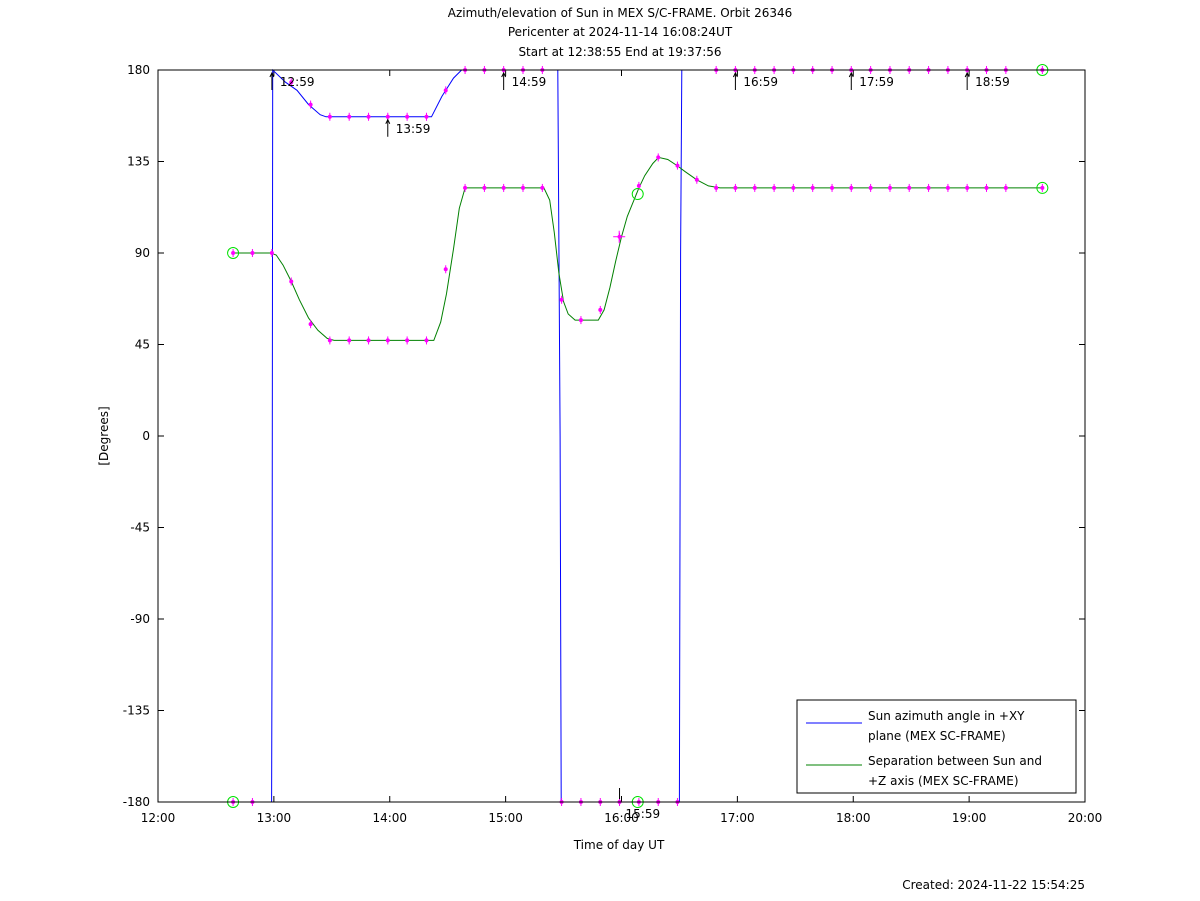 The height and width of the screenshot is (901, 1200). I want to click on x-tick-label: 18:00, so click(853, 818).